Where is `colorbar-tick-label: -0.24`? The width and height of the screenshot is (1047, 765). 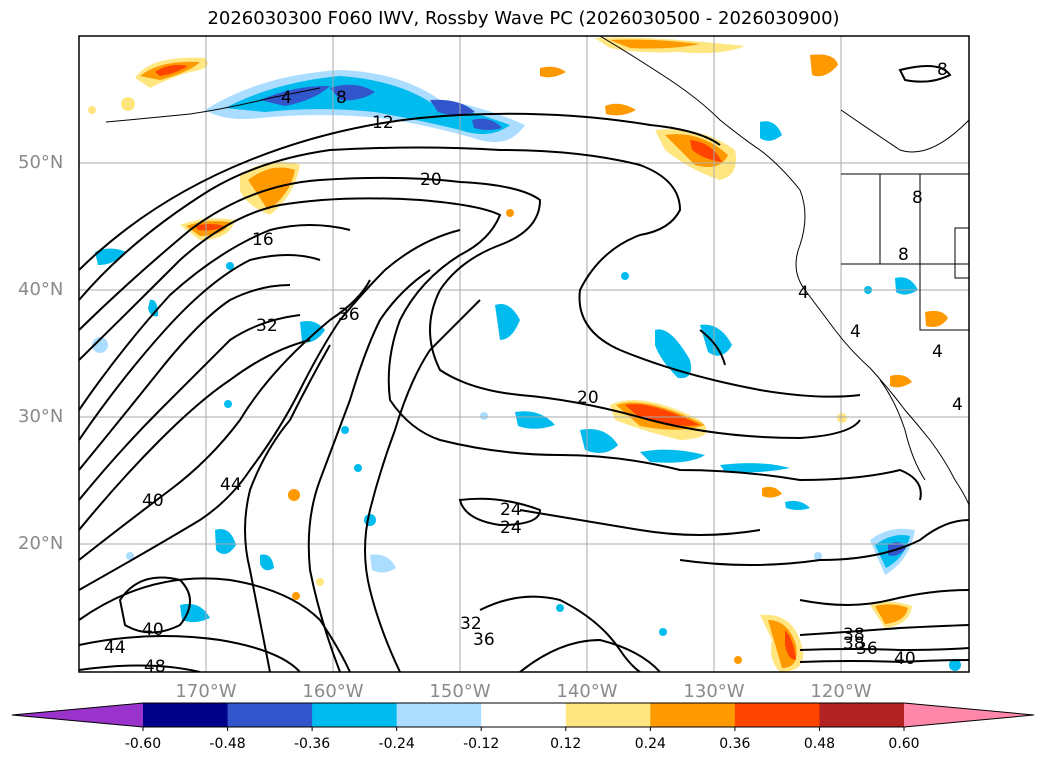
colorbar-tick-label: -0.24 is located at coordinates (396, 744).